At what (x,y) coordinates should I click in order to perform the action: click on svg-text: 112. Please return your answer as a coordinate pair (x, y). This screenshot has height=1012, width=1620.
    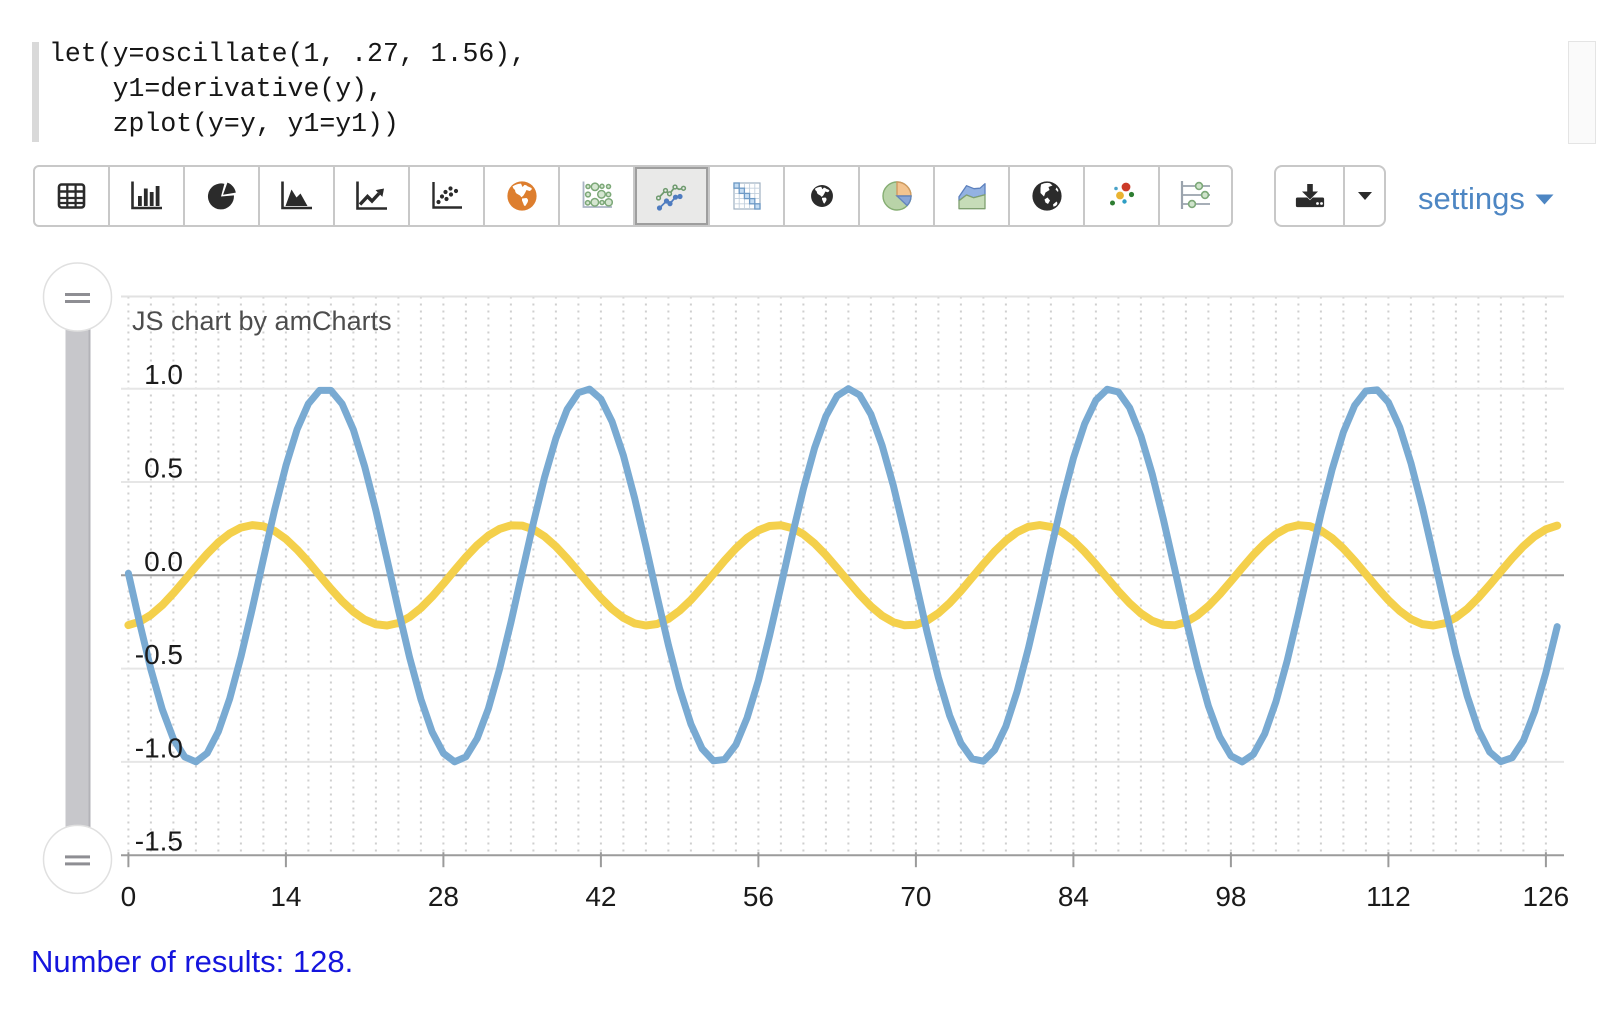
    Looking at the image, I should click on (1388, 896).